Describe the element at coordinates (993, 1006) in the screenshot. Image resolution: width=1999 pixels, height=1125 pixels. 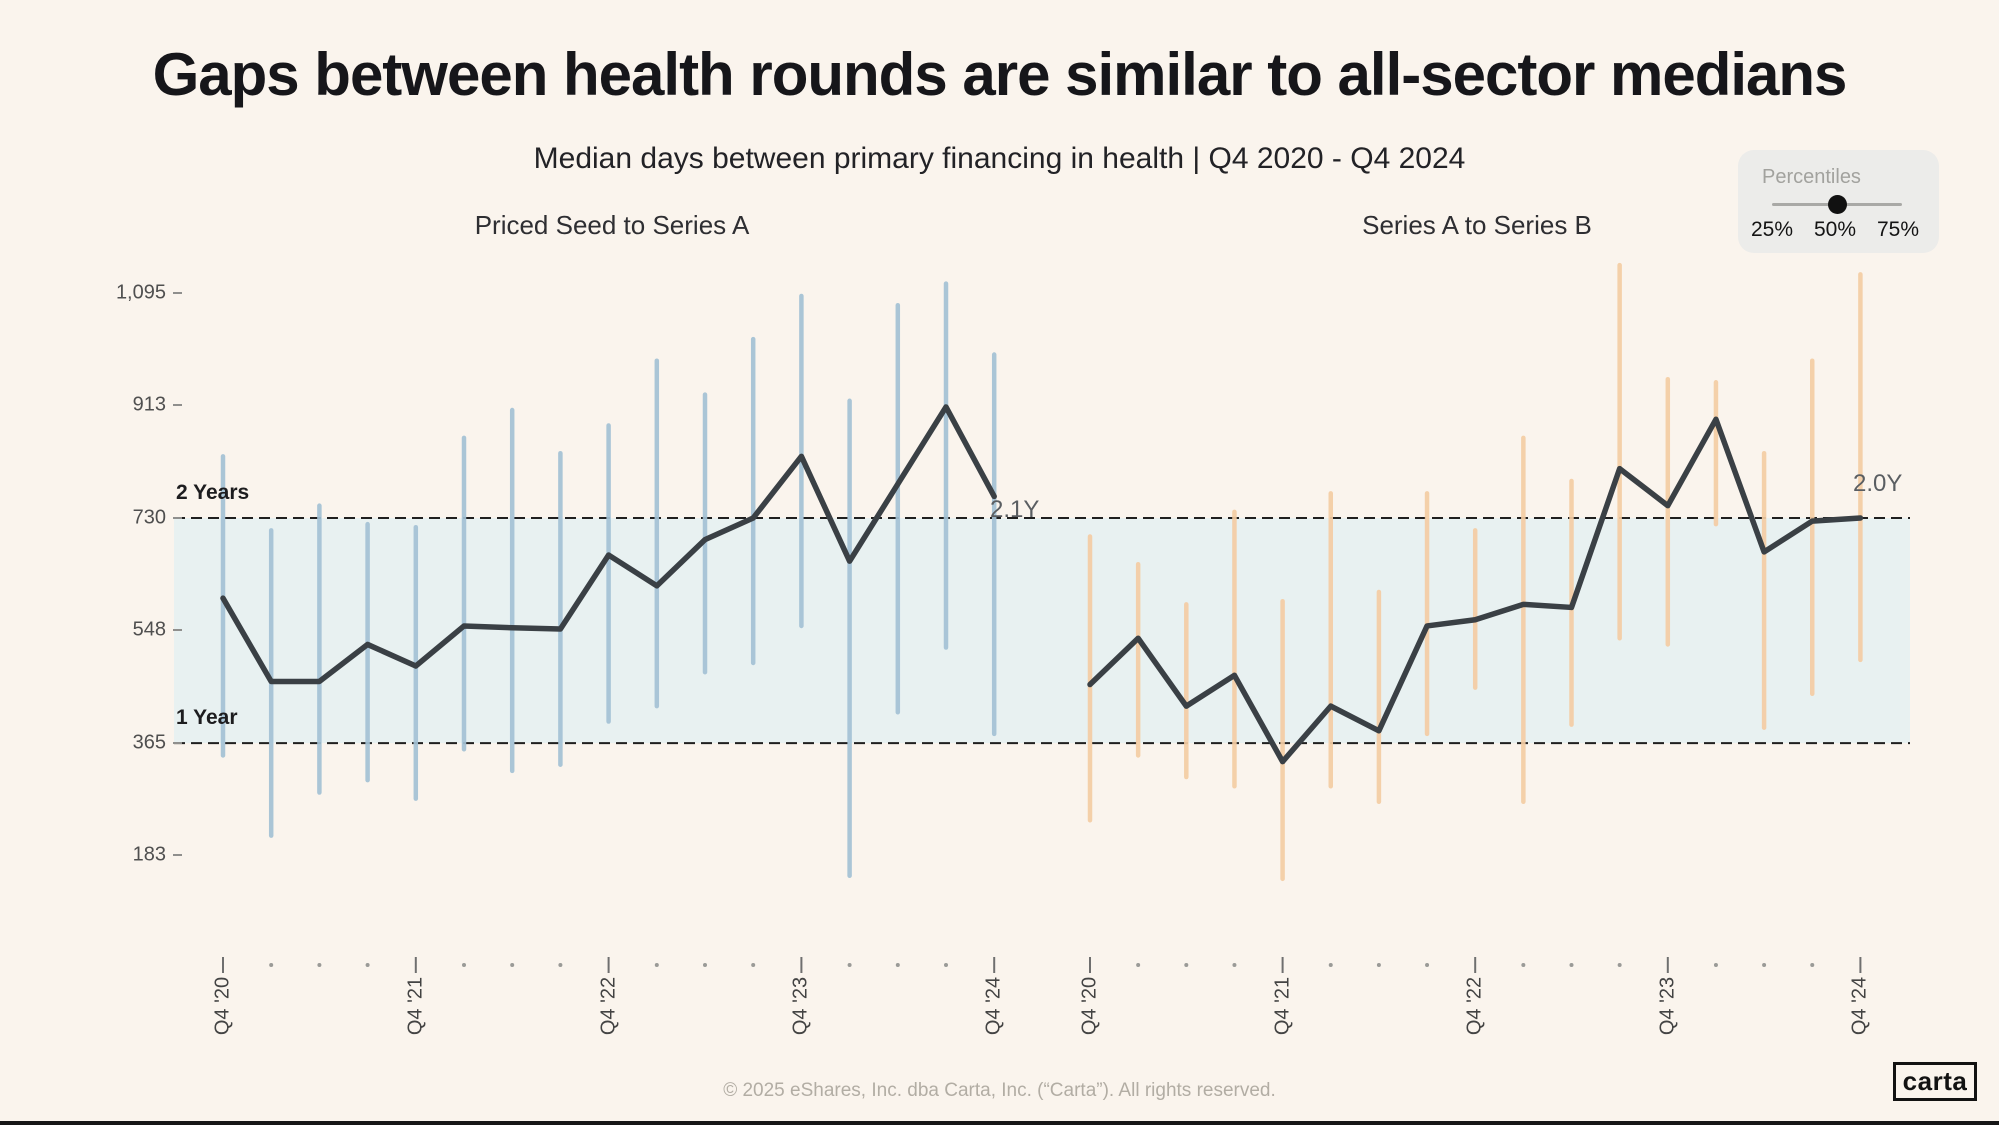
I see `x-tick-label-0-Q4 '24: Q4 '24` at that location.